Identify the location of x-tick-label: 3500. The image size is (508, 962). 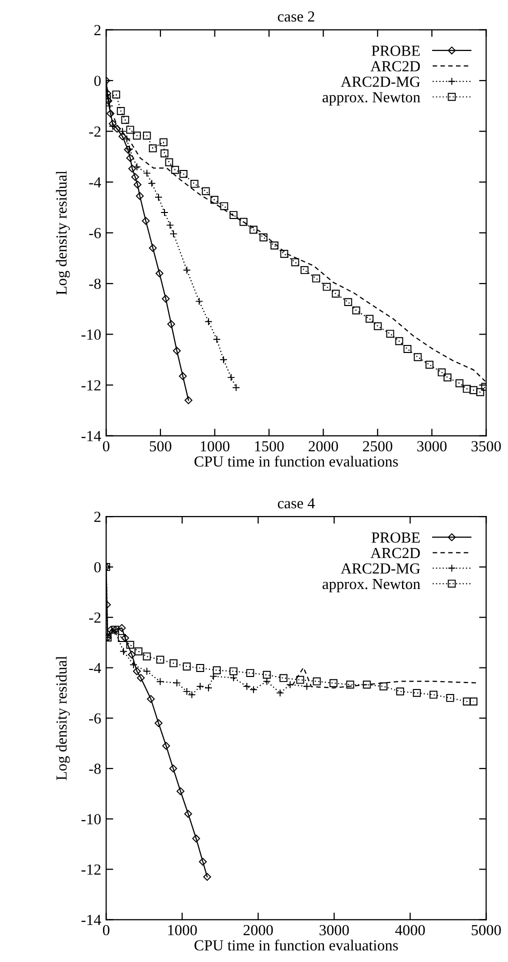
(486, 446).